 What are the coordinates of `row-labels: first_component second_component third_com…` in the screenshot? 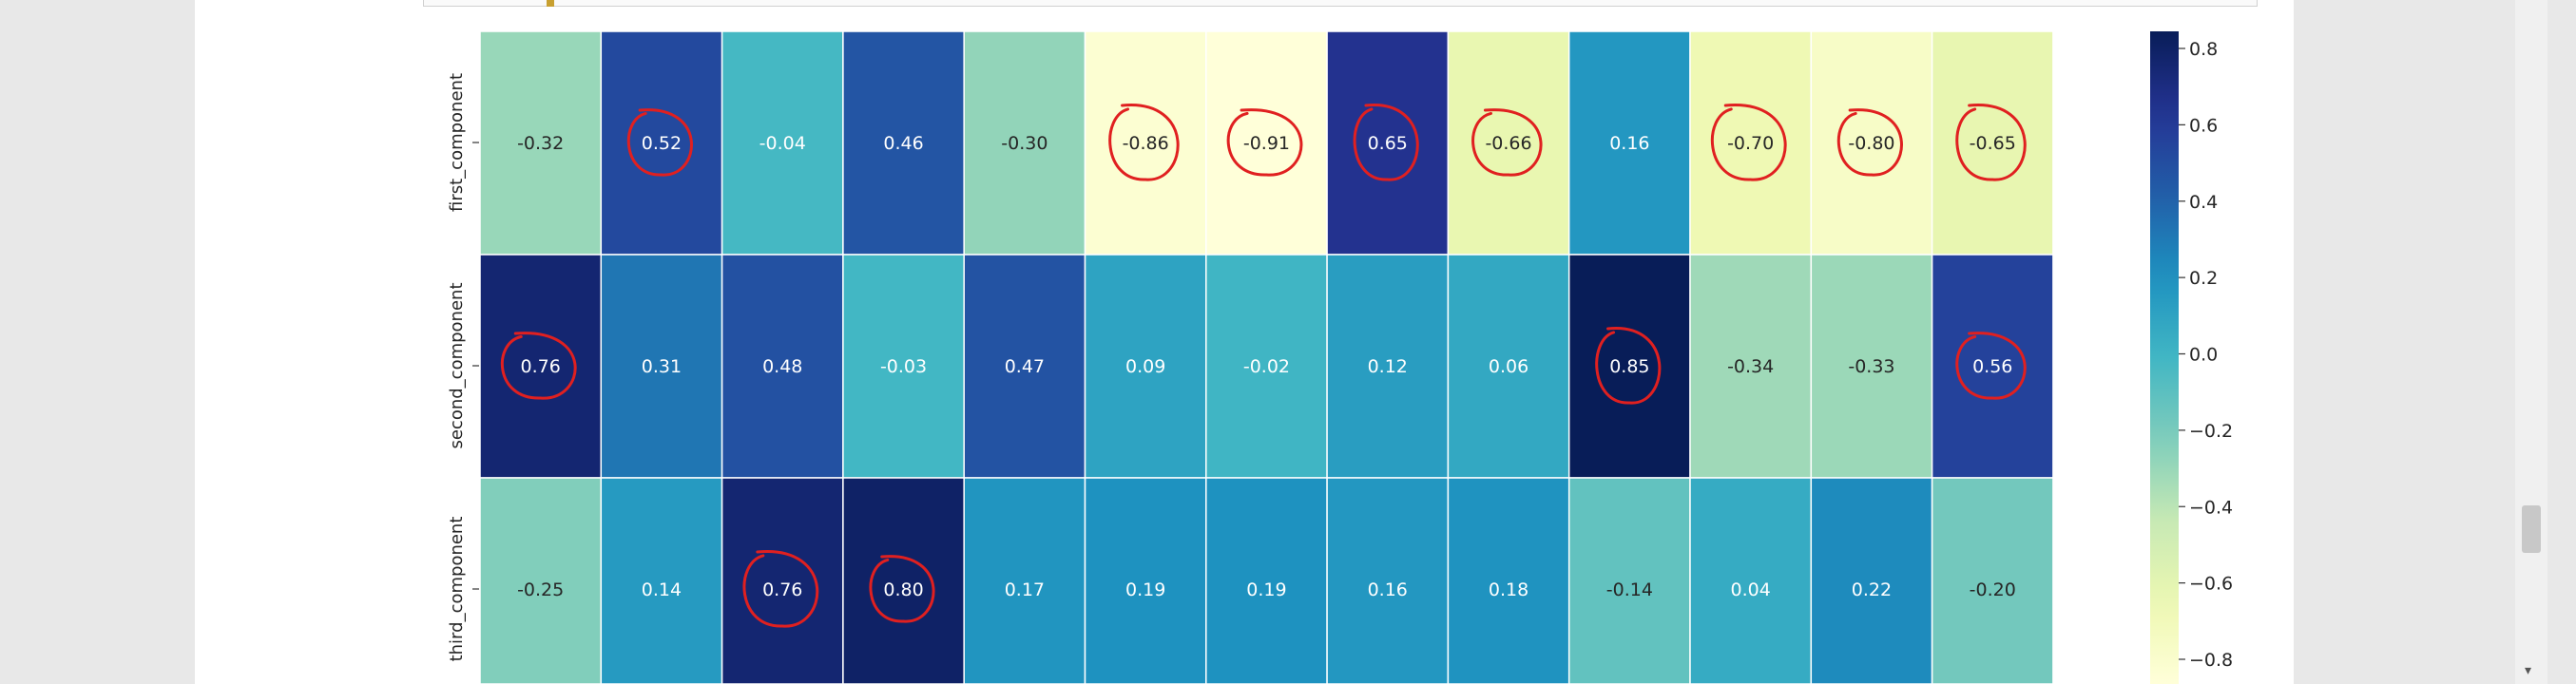 It's located at (463, 367).